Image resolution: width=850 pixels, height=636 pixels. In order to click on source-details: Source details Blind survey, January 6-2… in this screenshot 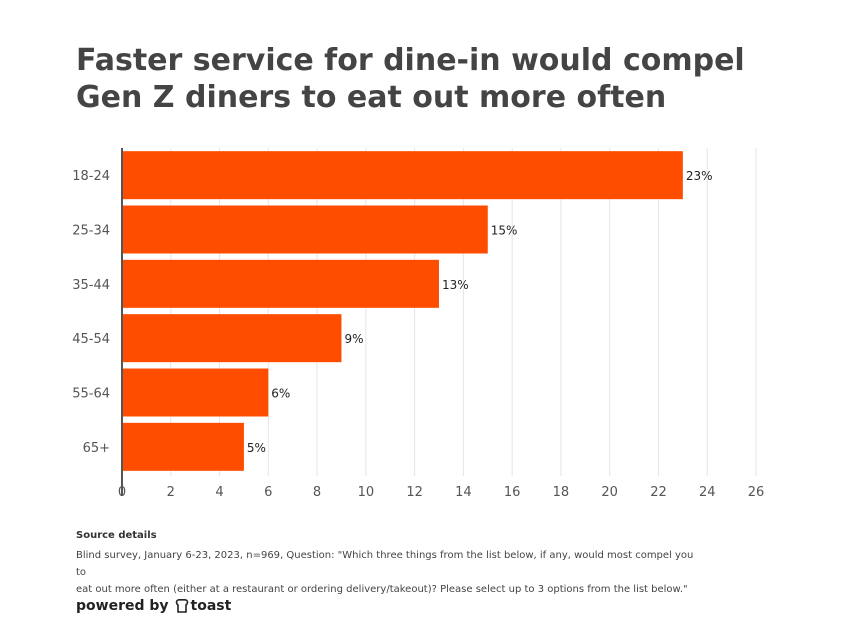, I will do `click(386, 564)`.